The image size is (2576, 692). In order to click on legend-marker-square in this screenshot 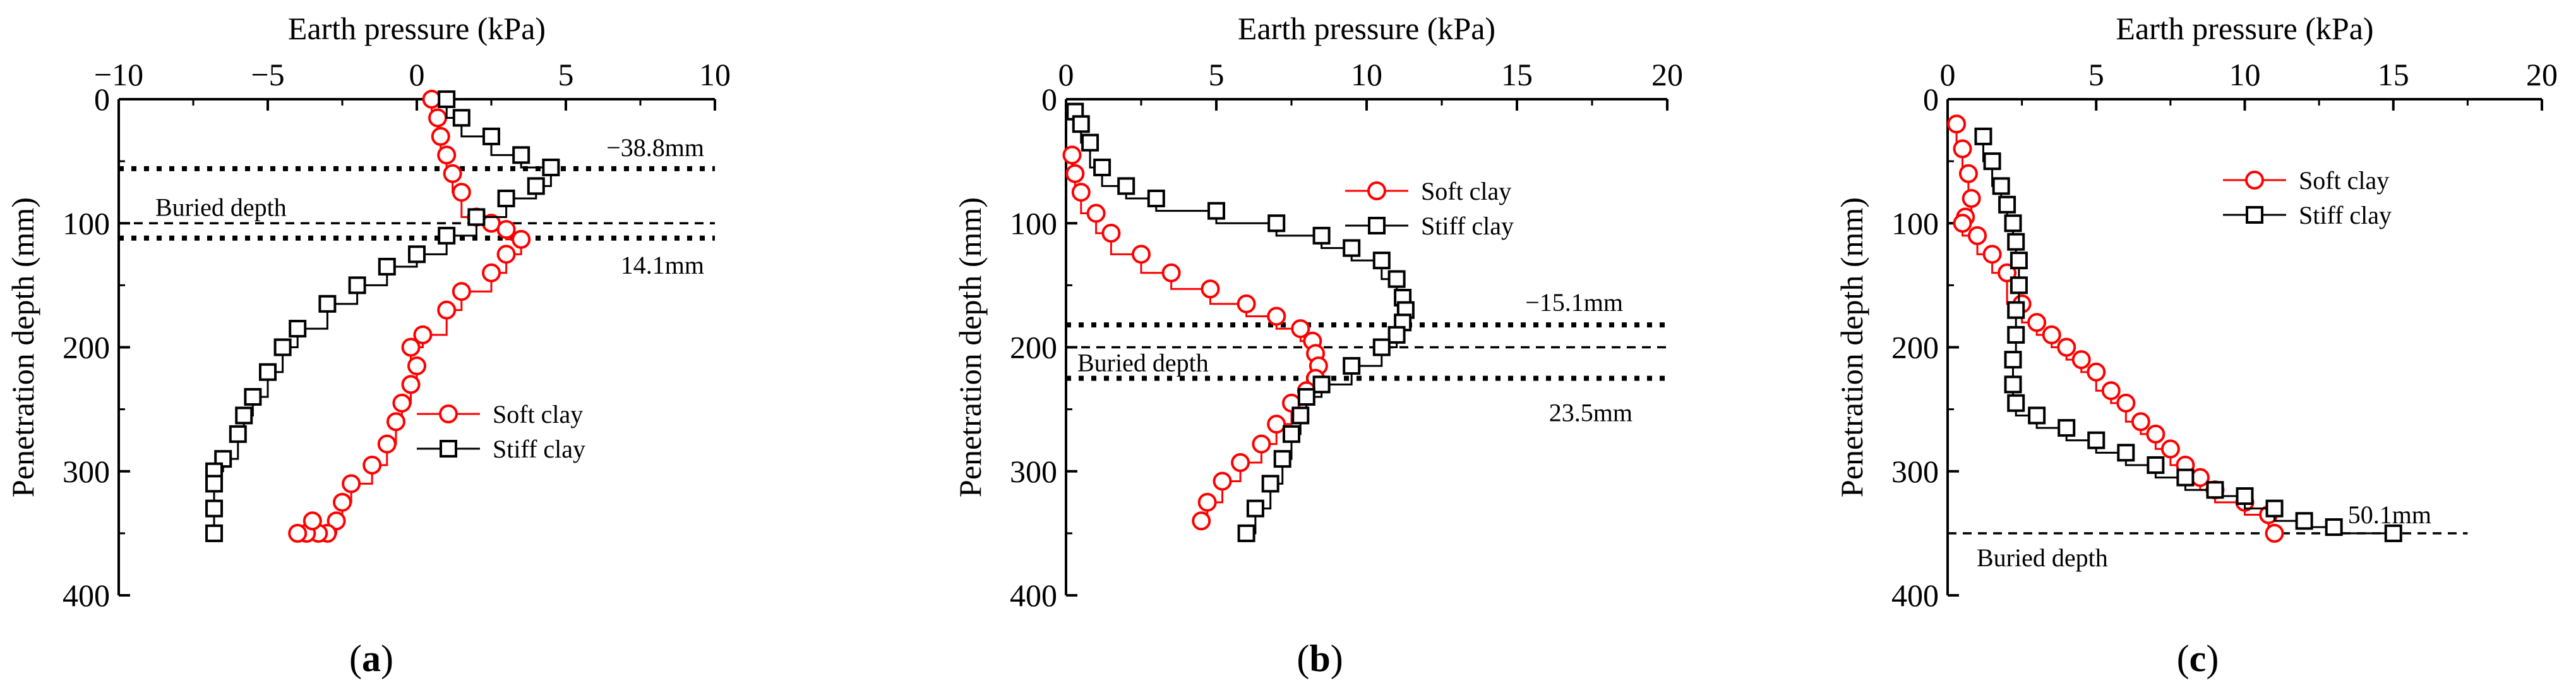, I will do `click(1377, 226)`.